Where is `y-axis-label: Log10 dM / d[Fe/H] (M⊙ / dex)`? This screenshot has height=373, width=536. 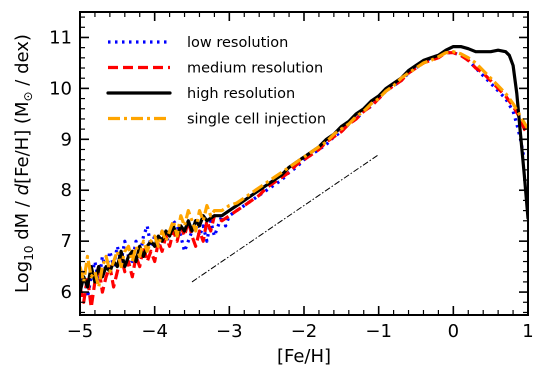 y-axis-label: Log10 dM / d[Fe/H] (M⊙ / dex) is located at coordinates (24, 163).